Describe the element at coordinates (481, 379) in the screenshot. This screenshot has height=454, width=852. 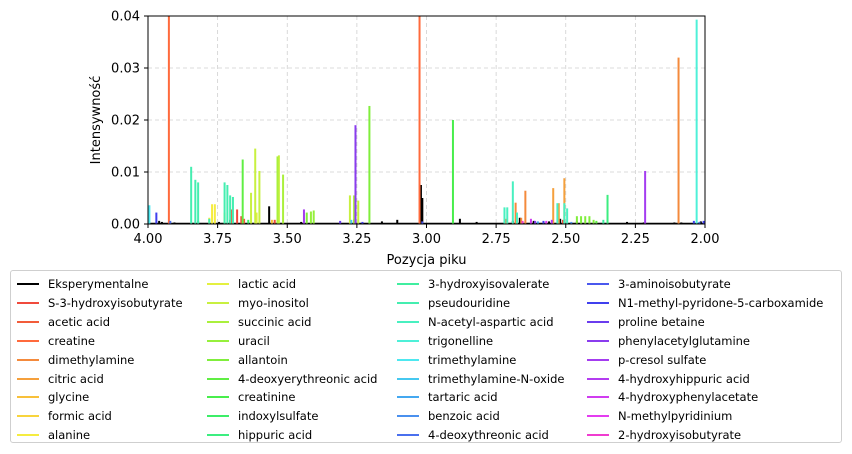
I see `legend-item: trimethylamine-N-oxide` at that location.